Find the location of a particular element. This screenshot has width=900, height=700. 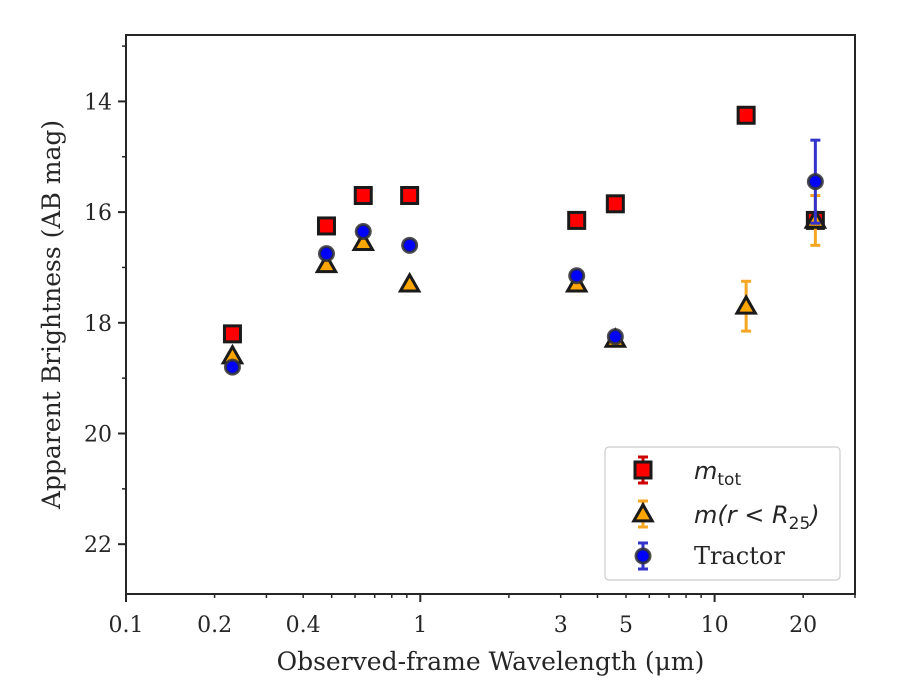

legend-label: m(r < R25) is located at coordinates (757, 517).